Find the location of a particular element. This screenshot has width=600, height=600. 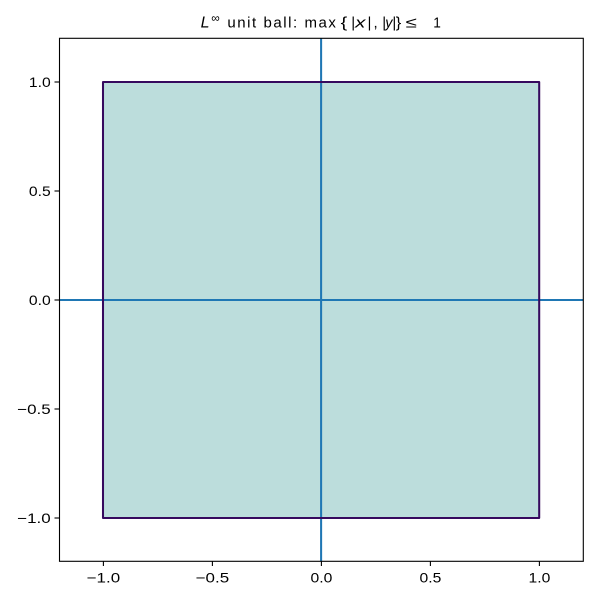

svg-text: unit ball: max is located at coordinates (282, 23).